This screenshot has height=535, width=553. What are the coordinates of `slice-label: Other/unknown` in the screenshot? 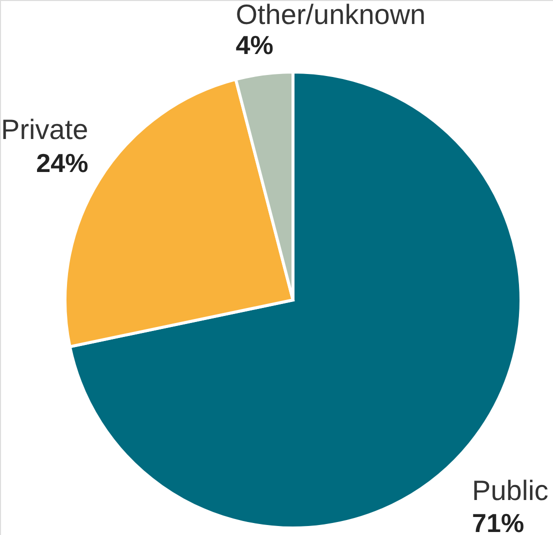 It's located at (331, 15).